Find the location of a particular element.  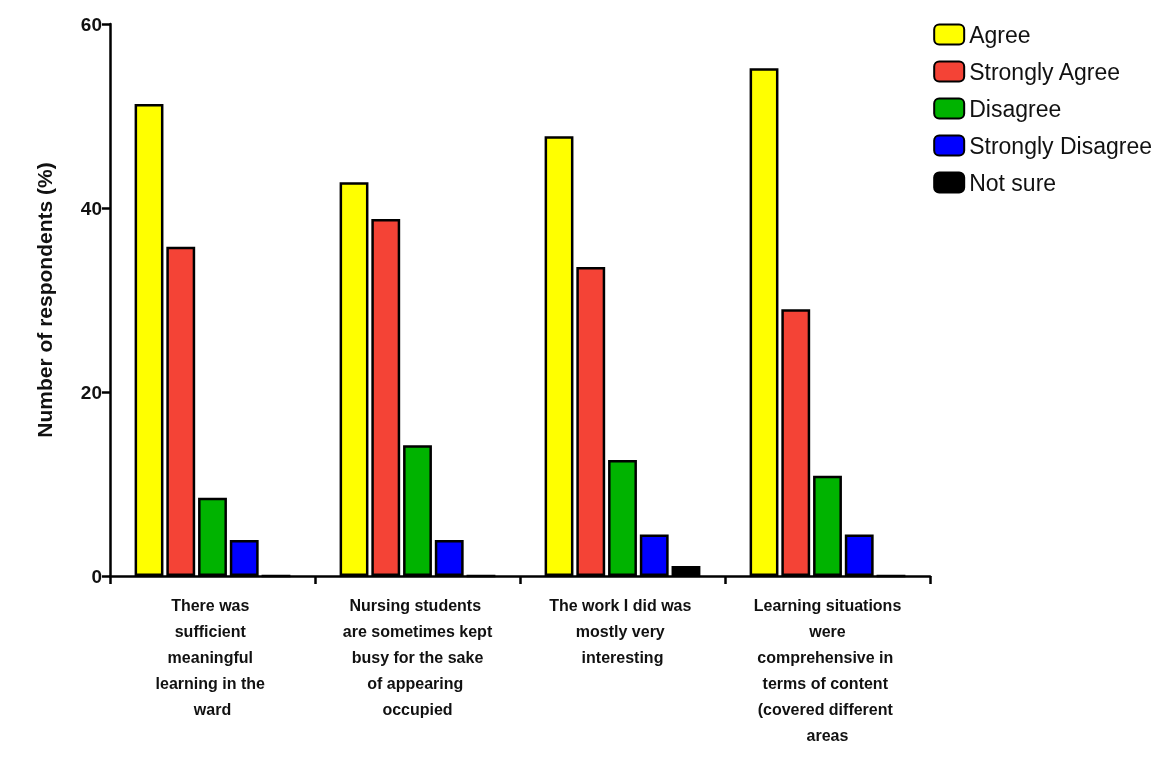

y-axis-title: Number of respondents (%) is located at coordinates (44, 300).